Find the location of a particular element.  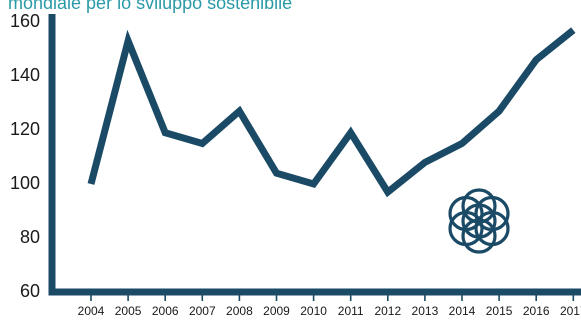

x-tick-label: 2009 is located at coordinates (276, 311).